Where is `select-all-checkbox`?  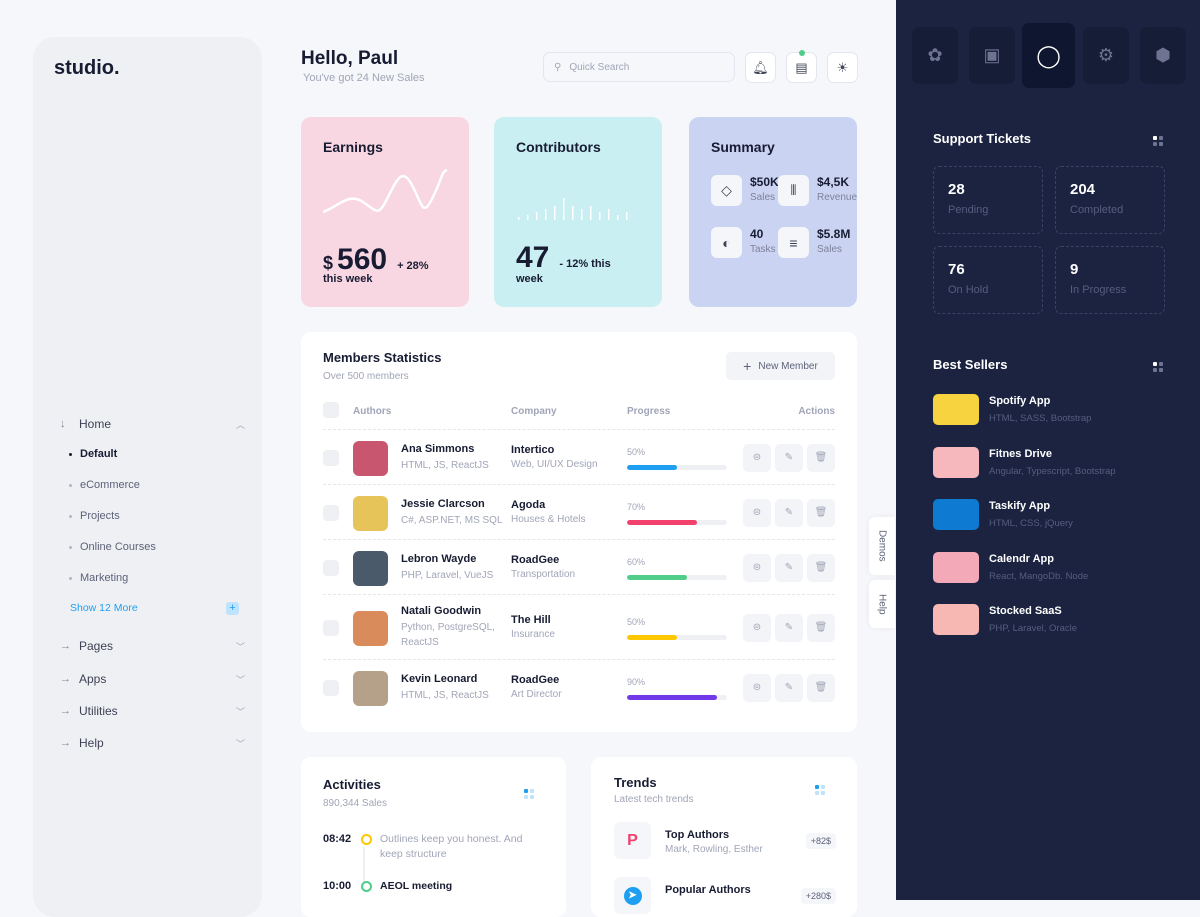 select-all-checkbox is located at coordinates (331, 410).